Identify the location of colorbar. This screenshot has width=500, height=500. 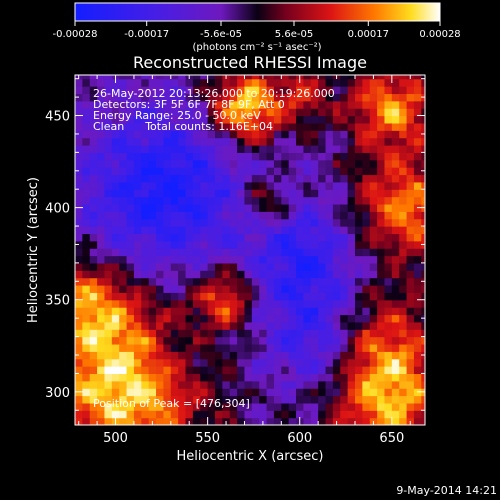
(257, 12).